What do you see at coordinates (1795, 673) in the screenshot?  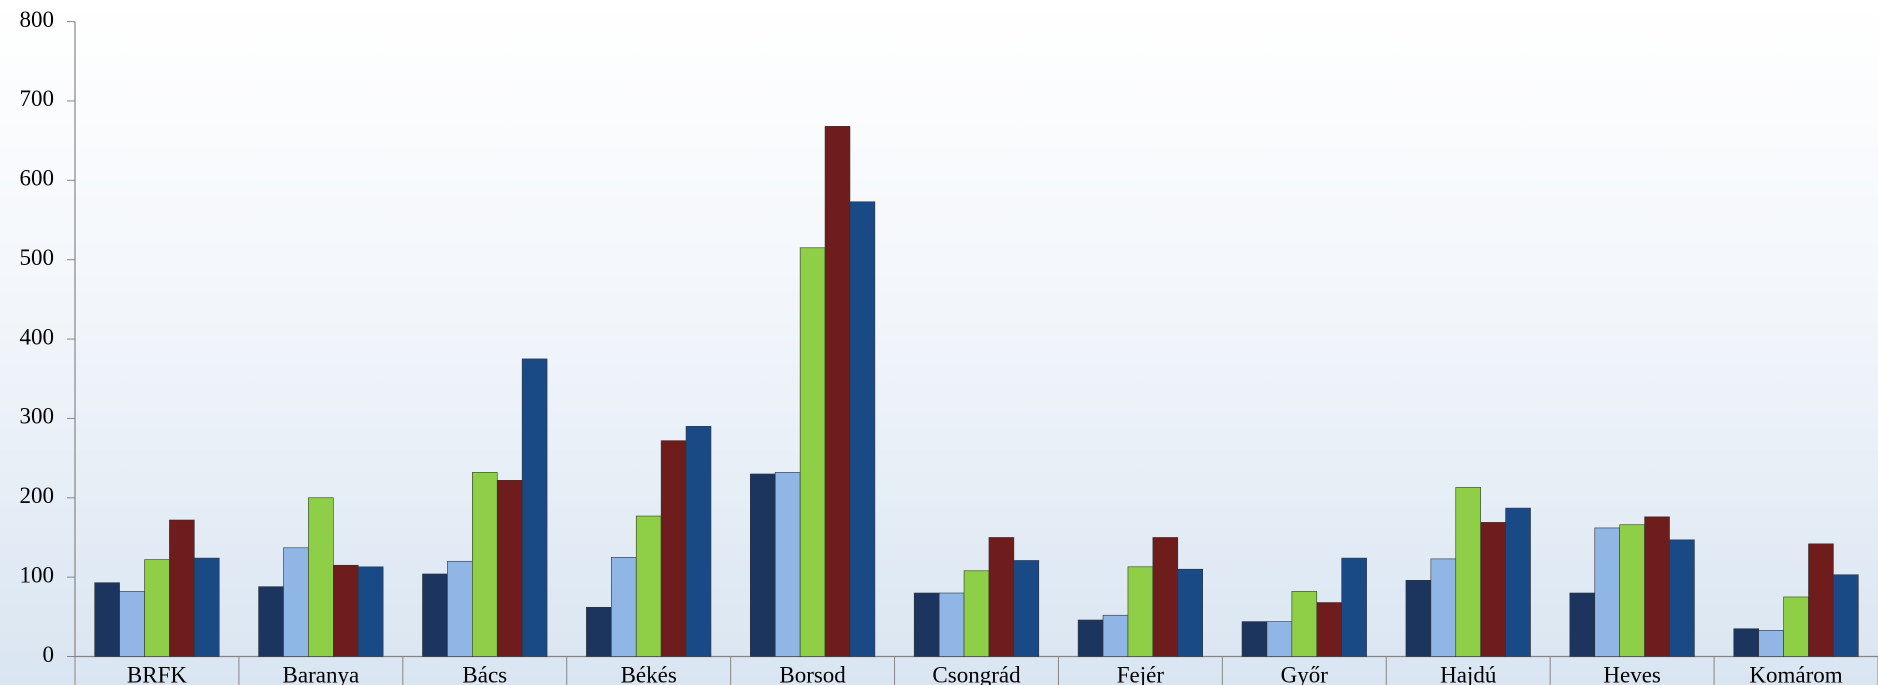 I see `x-tick-label: Komárom` at bounding box center [1795, 673].